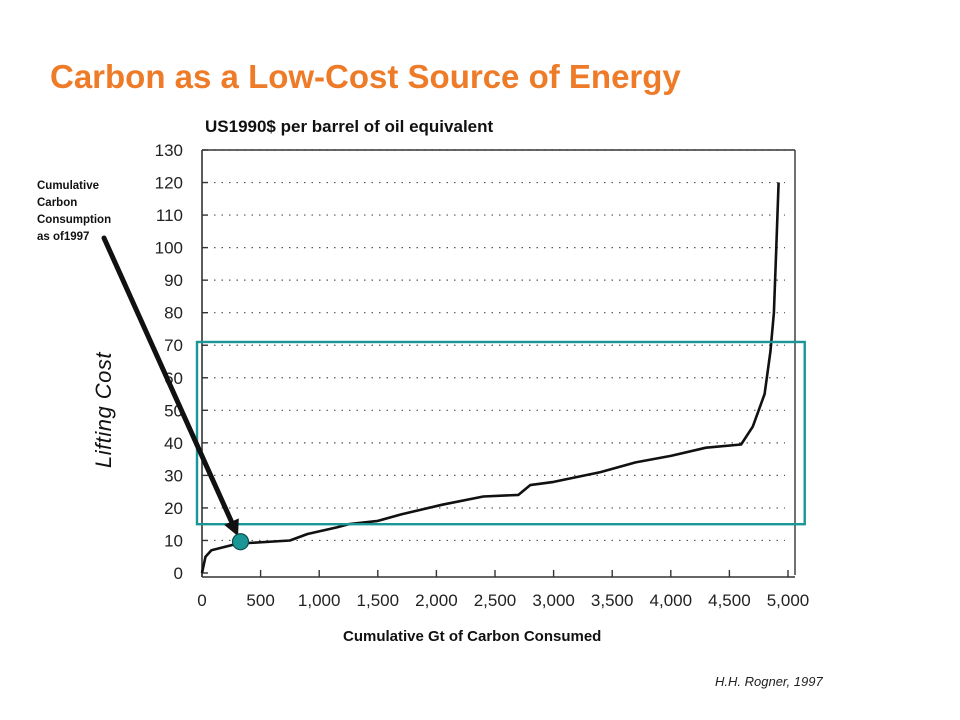  Describe the element at coordinates (173, 508) in the screenshot. I see `y-tick-label-20: 20` at that location.